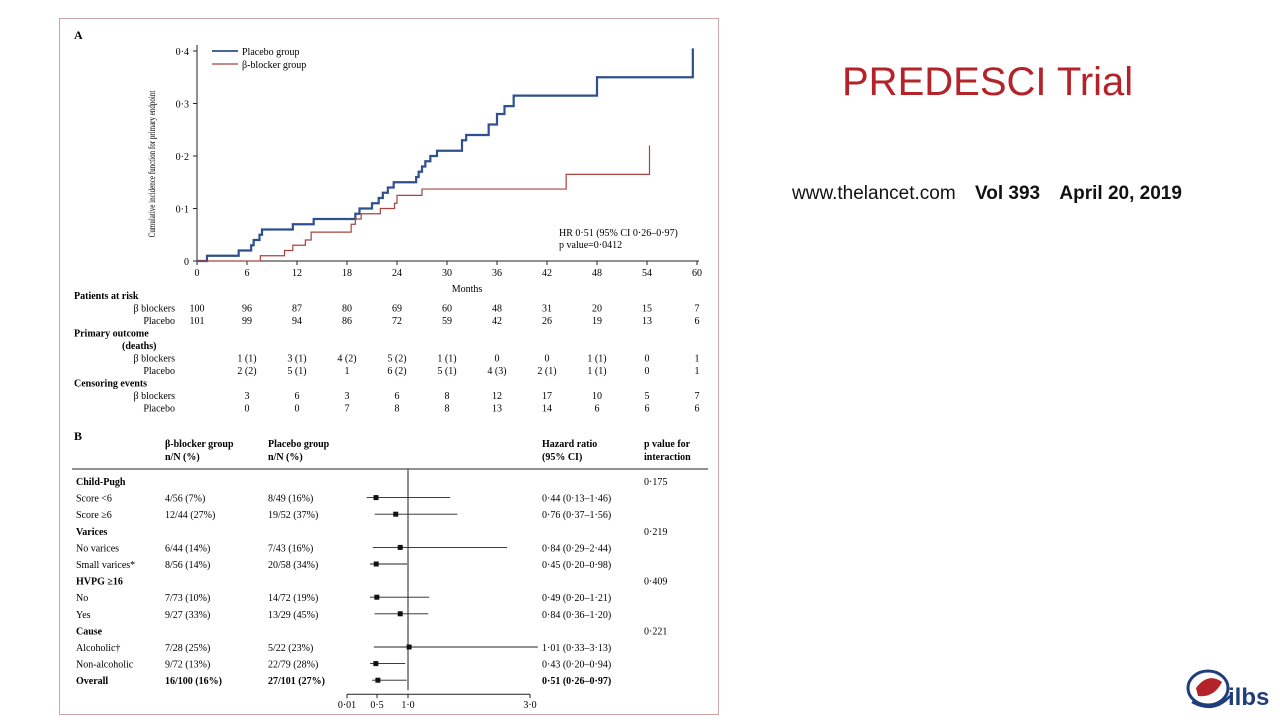 This screenshot has height=720, width=1280. I want to click on x-tick-label: 30, so click(447, 273).